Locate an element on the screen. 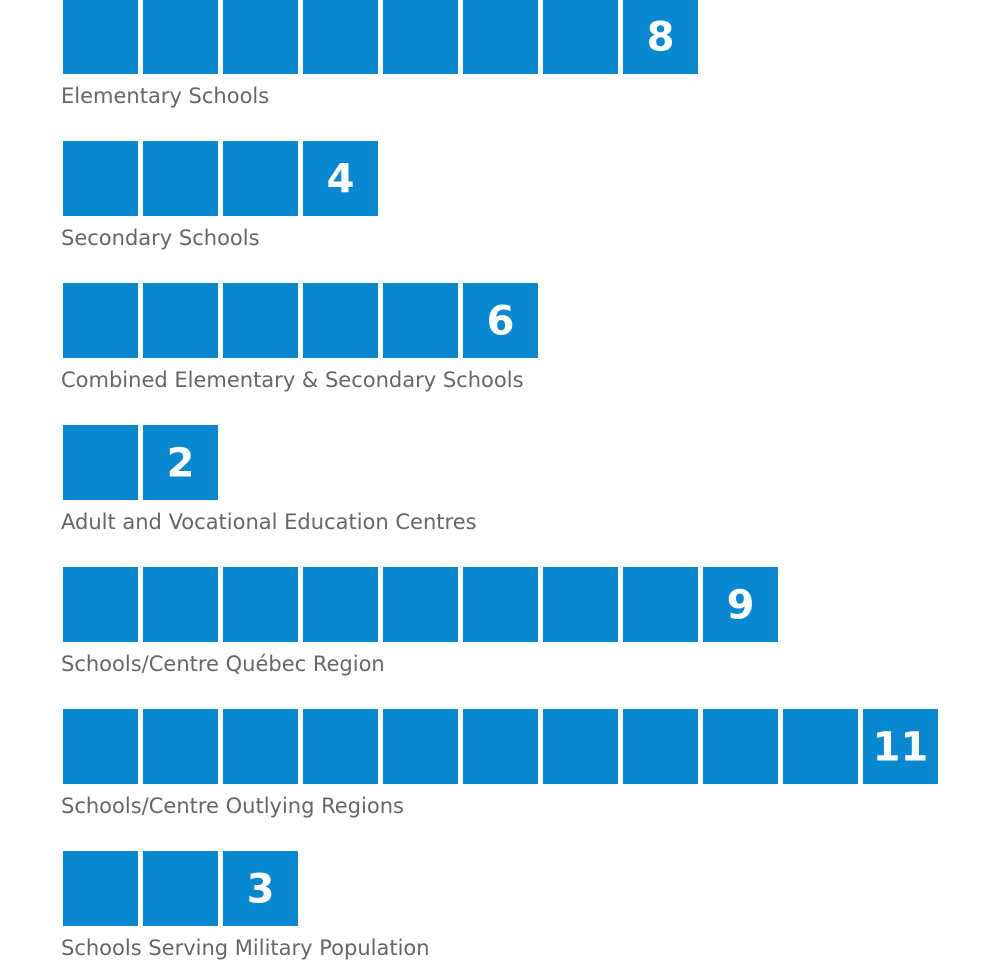 This screenshot has width=1000, height=963. category-label: Schools/Centre Québec Region is located at coordinates (223, 664).